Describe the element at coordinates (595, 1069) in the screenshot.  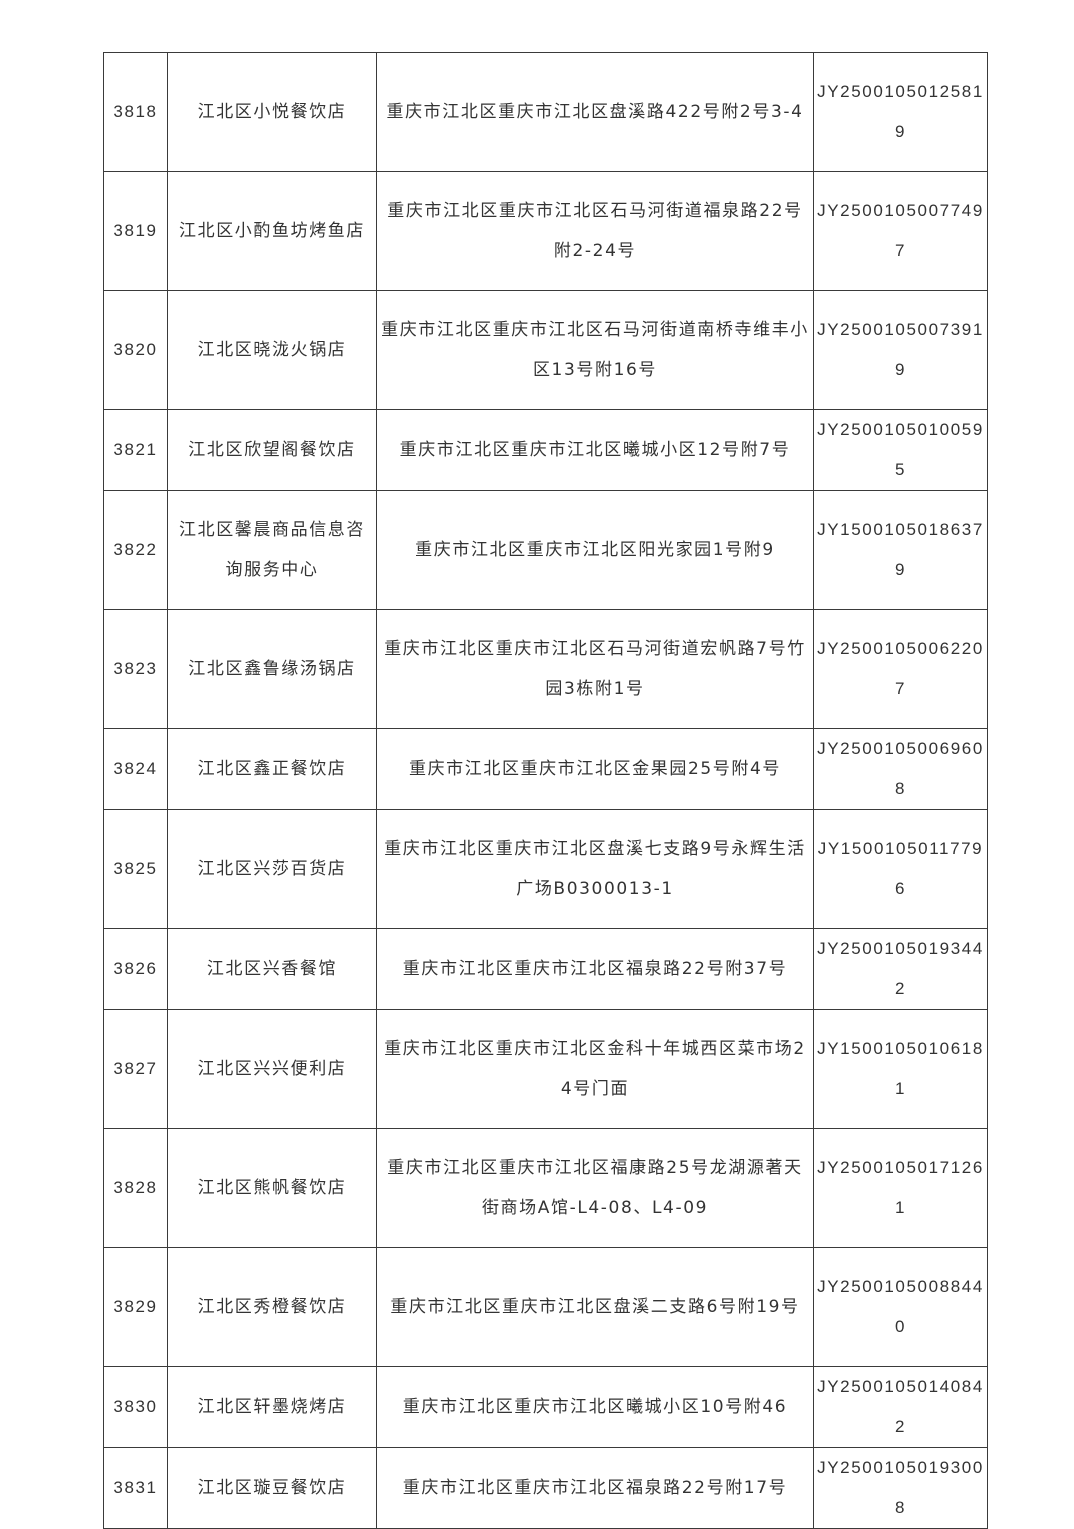
I see `address-cell: 重庆市江北区重庆市江北区金科十年城西区菜市场24号门面` at that location.